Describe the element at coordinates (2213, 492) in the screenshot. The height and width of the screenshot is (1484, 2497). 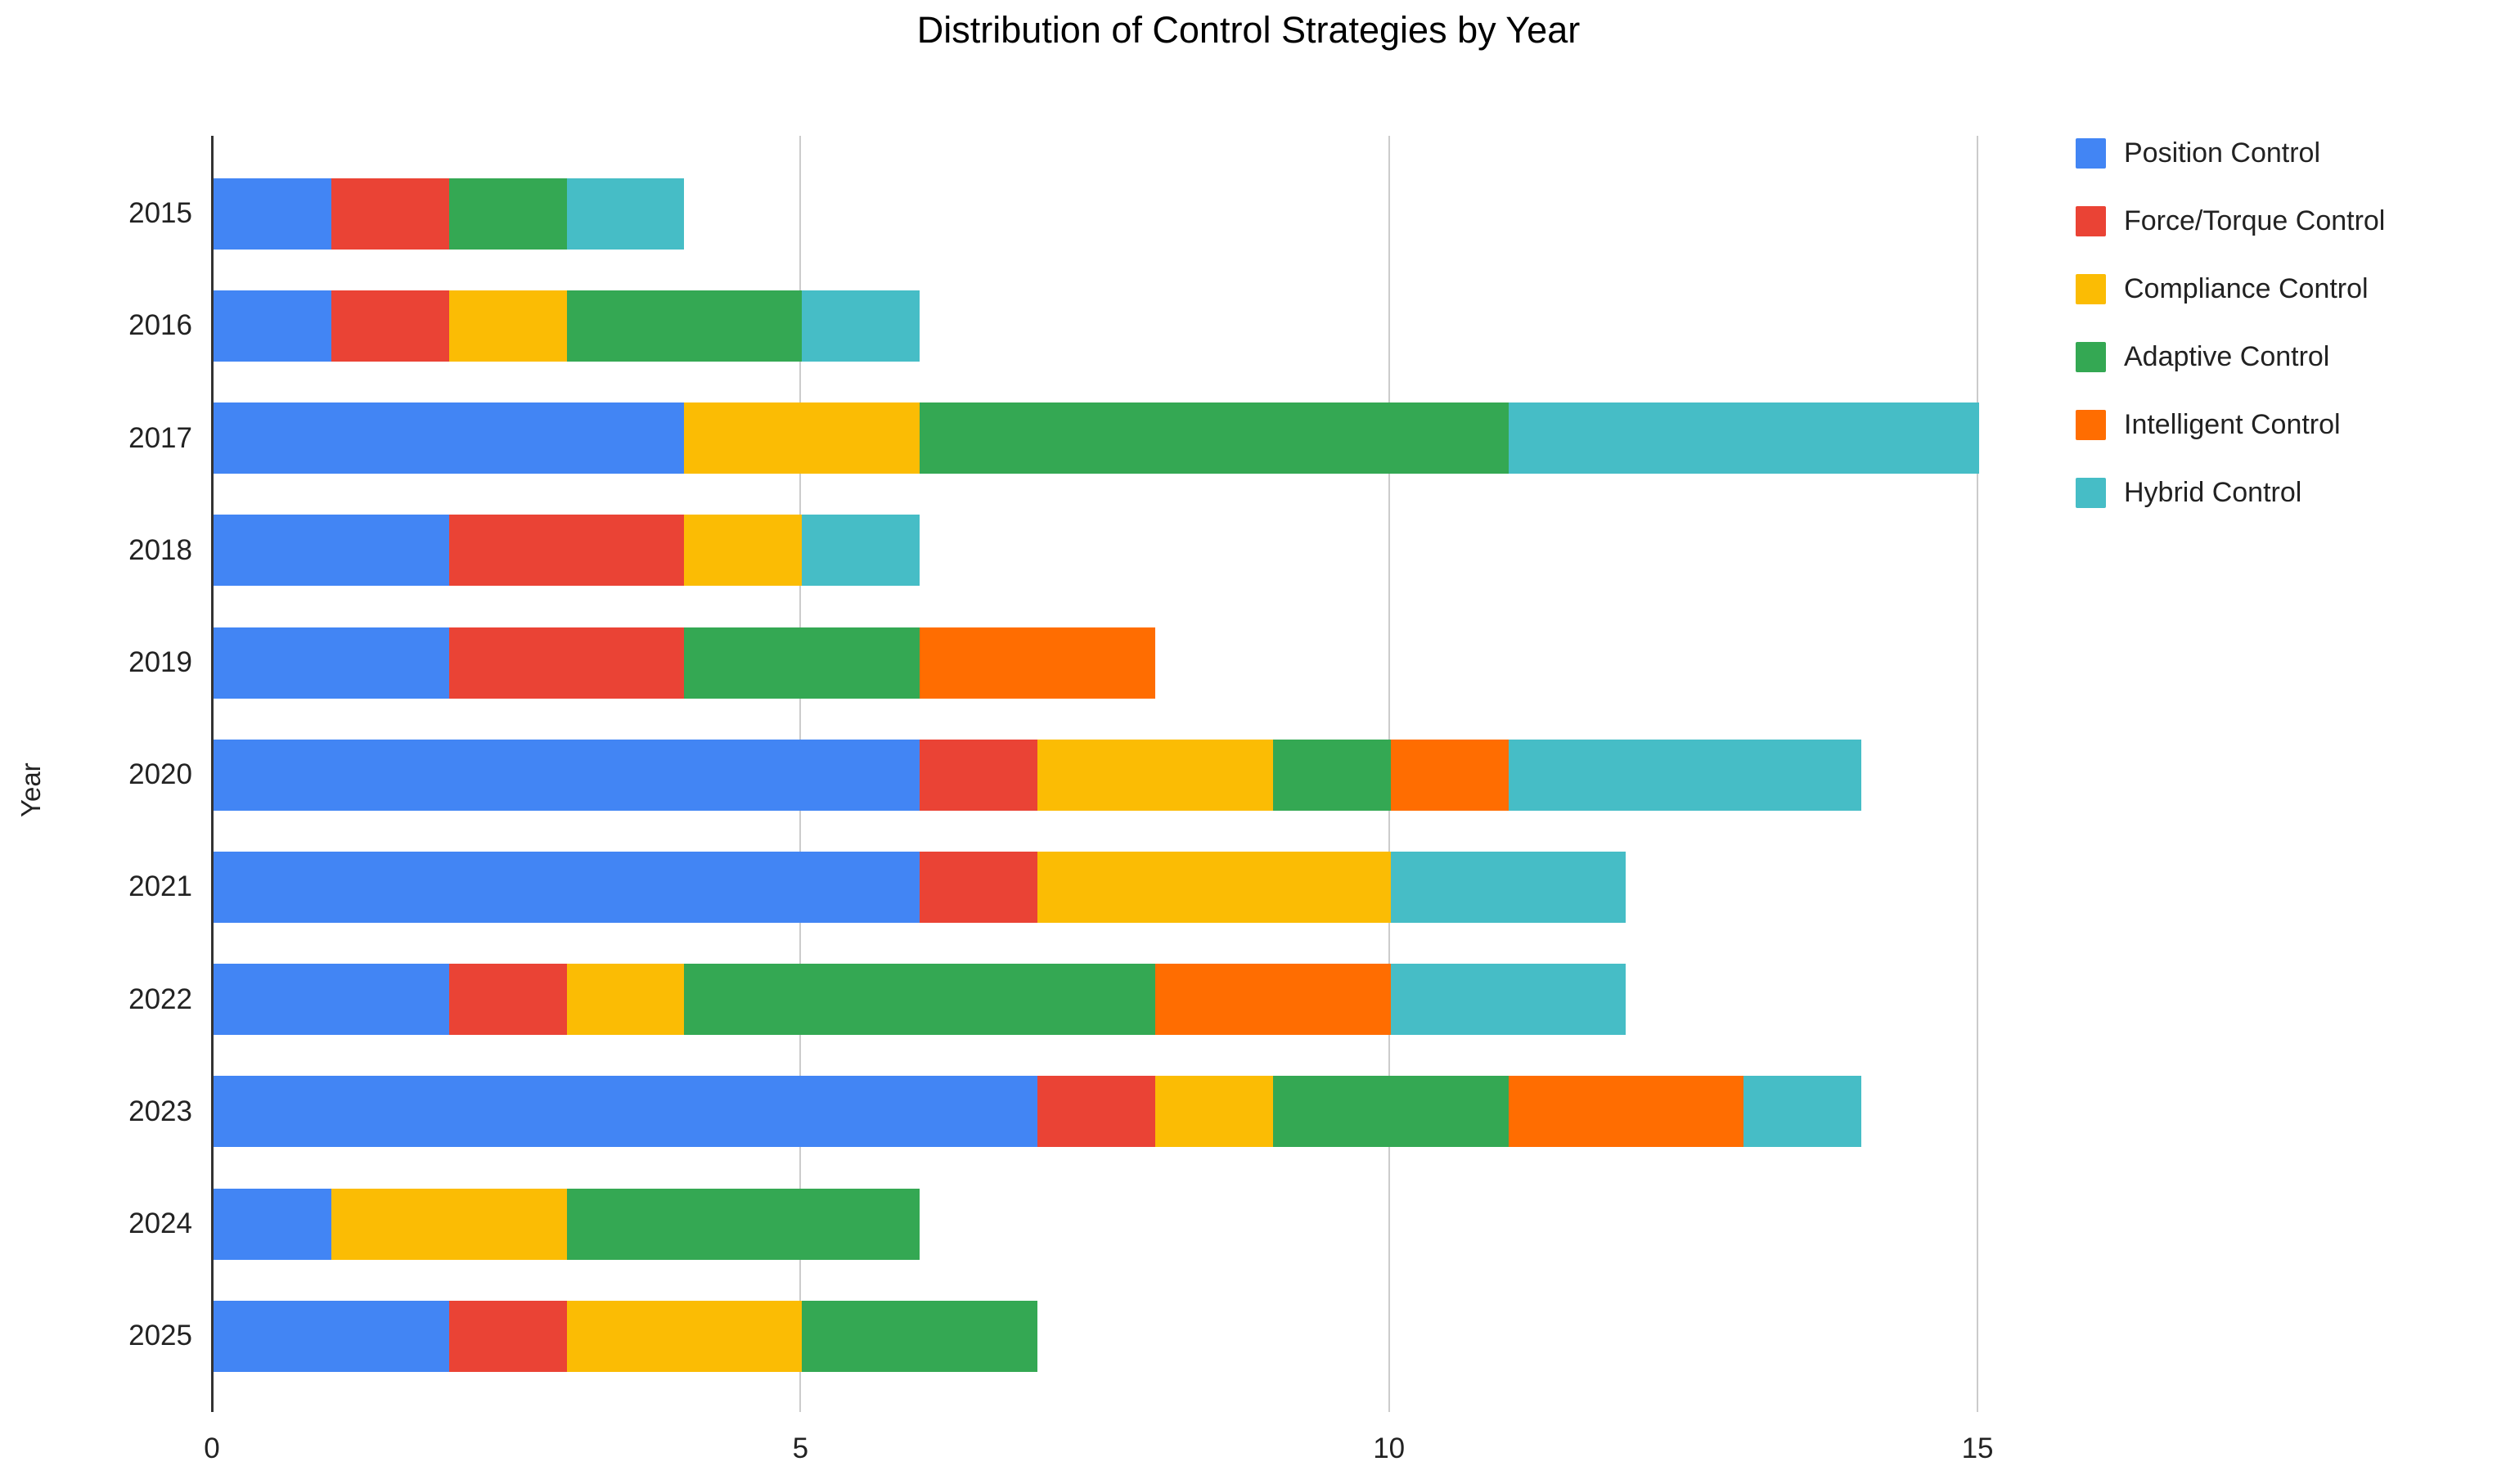
I see `legend-label-hybrid-control: Hybrid Control` at that location.